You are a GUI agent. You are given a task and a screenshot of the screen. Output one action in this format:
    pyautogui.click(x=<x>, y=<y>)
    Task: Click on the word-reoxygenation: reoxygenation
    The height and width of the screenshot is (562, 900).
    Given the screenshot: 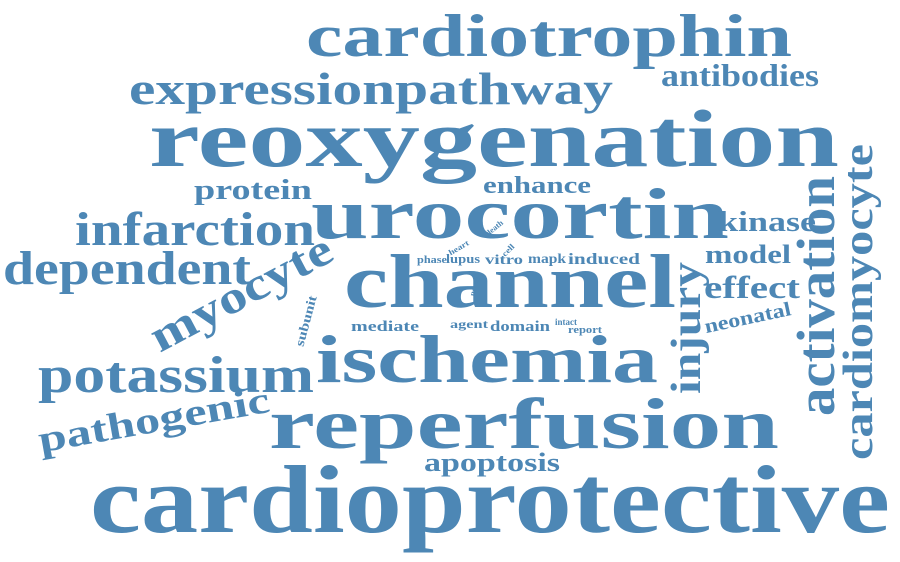 What is the action you would take?
    pyautogui.click(x=494, y=138)
    